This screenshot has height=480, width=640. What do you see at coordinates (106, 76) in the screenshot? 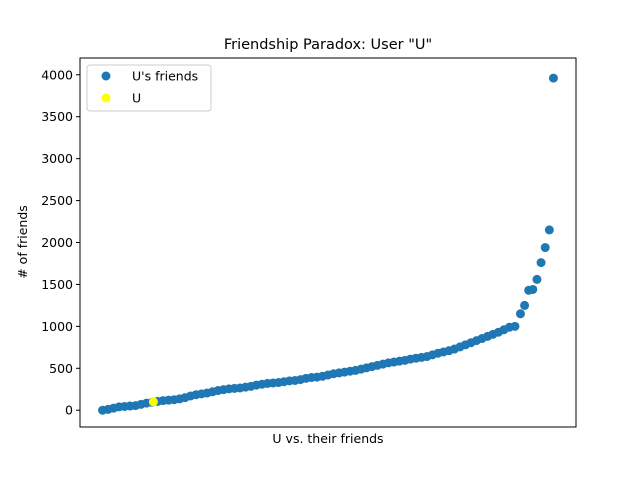
I see `legend-marker-friends` at bounding box center [106, 76].